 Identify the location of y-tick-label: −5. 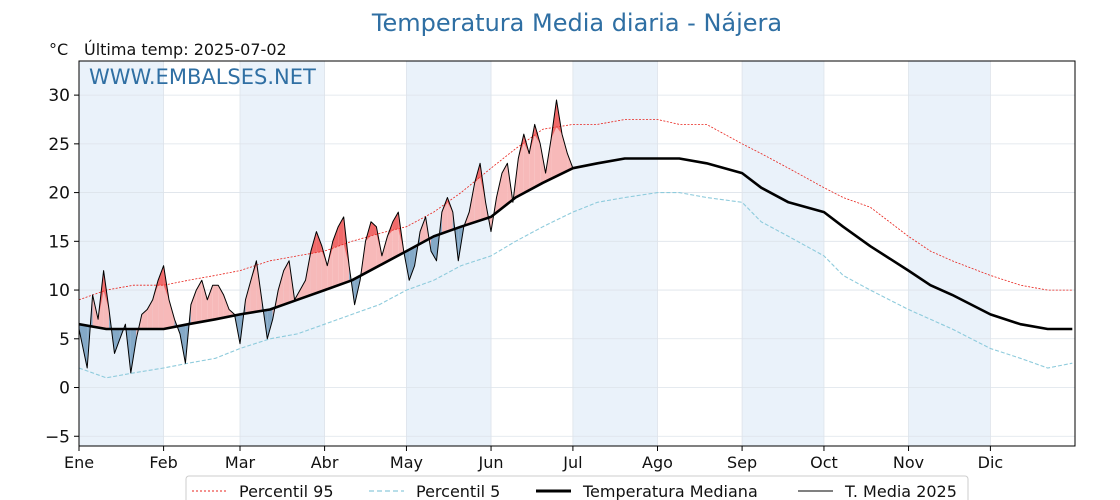
(57, 437).